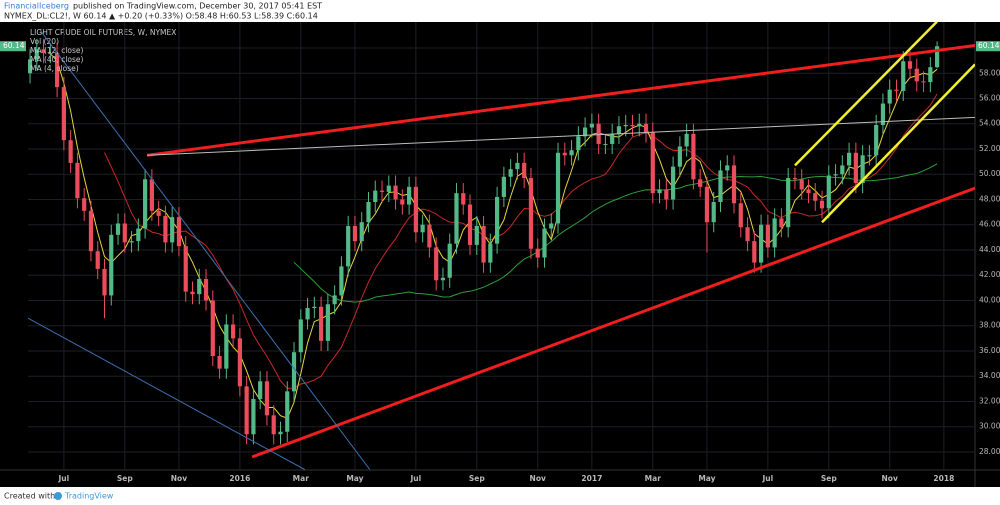 The width and height of the screenshot is (1000, 505). I want to click on y-tick-label: 46.00, so click(989, 224).